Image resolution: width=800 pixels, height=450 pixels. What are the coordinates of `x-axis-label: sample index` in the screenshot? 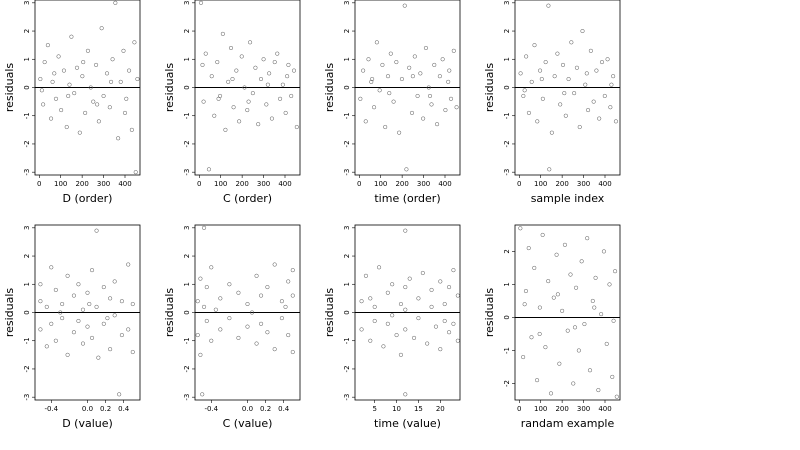 It's located at (568, 198).